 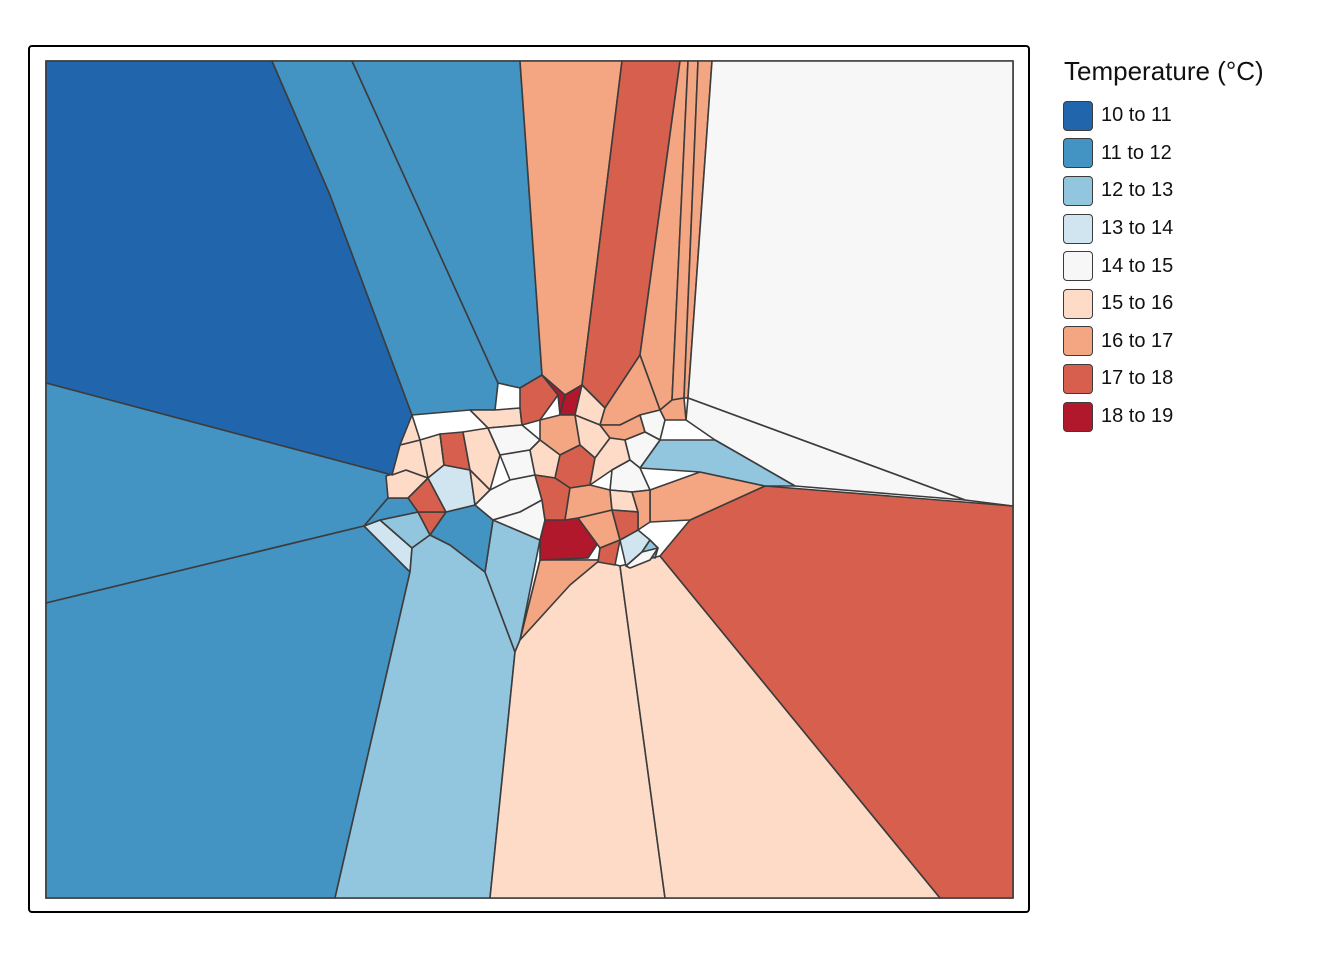 What do you see at coordinates (1137, 378) in the screenshot?
I see `legend-label: 17 to 18` at bounding box center [1137, 378].